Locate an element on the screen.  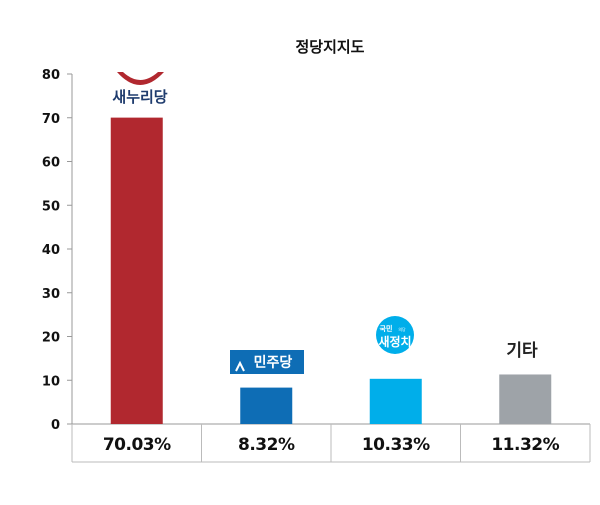
y-tick-label: 30 is located at coordinates (51, 294).